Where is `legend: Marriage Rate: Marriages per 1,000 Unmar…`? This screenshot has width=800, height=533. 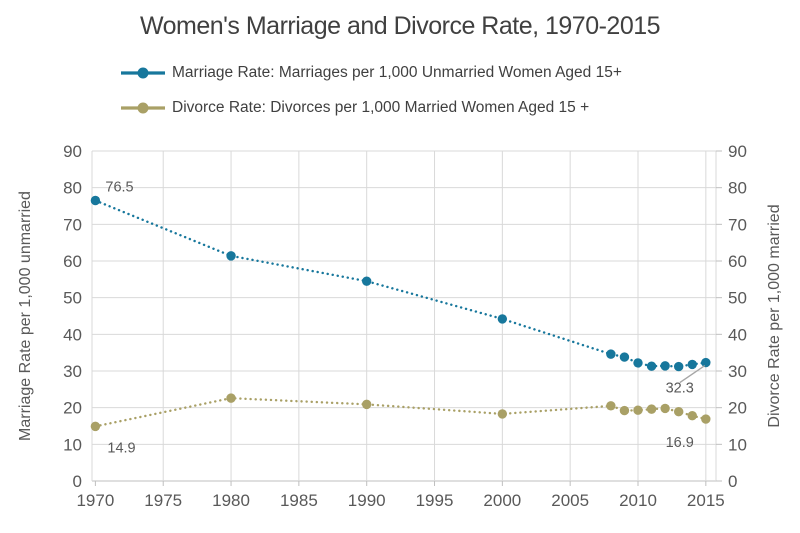 legend: Marriage Rate: Marriages per 1,000 Unmar… is located at coordinates (371, 98).